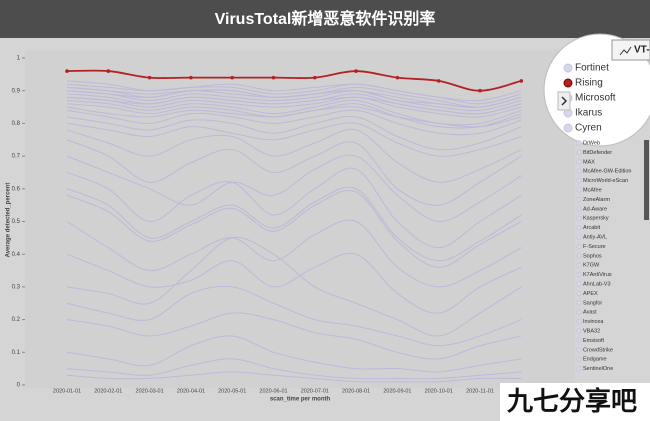 This screenshot has width=650, height=421. What do you see at coordinates (592, 303) in the screenshot?
I see `legend-label: Sangfor` at bounding box center [592, 303].